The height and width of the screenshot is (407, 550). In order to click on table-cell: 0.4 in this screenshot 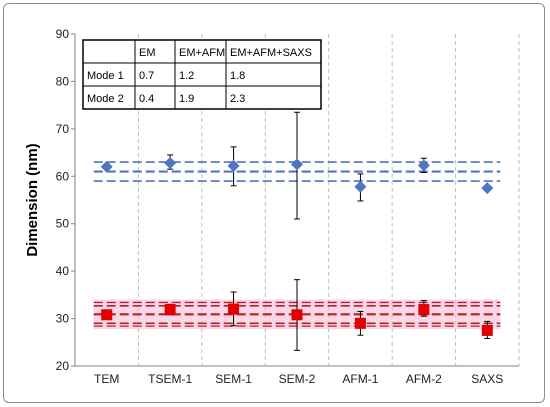, I will do `click(146, 99)`.